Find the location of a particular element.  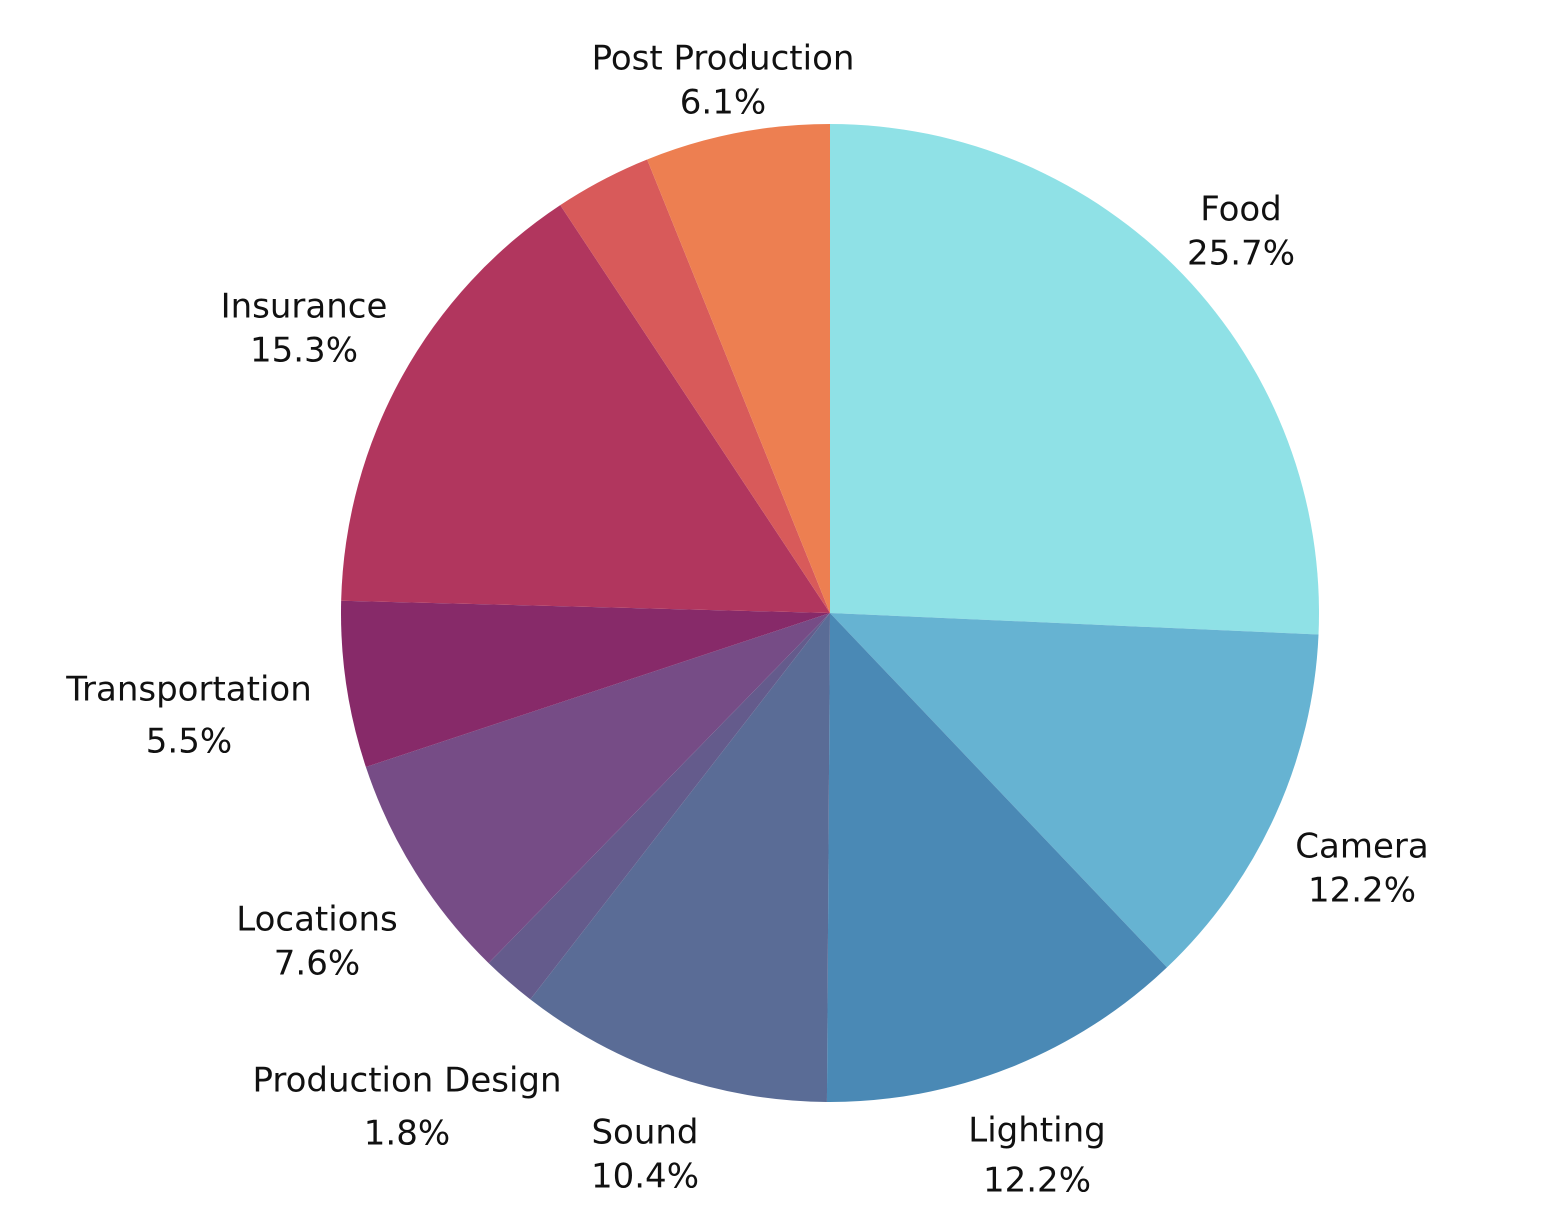

pie-slice-food is located at coordinates (1075, 379).